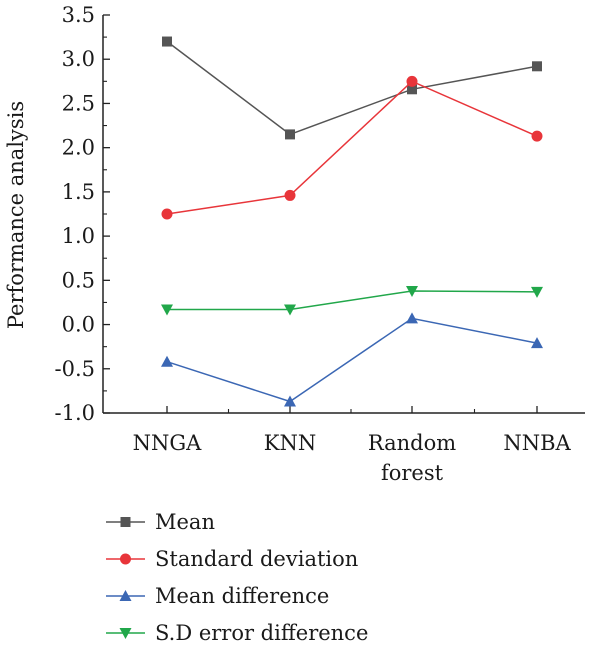 This screenshot has height=658, width=600. I want to click on series-line-mean, so click(352, 88).